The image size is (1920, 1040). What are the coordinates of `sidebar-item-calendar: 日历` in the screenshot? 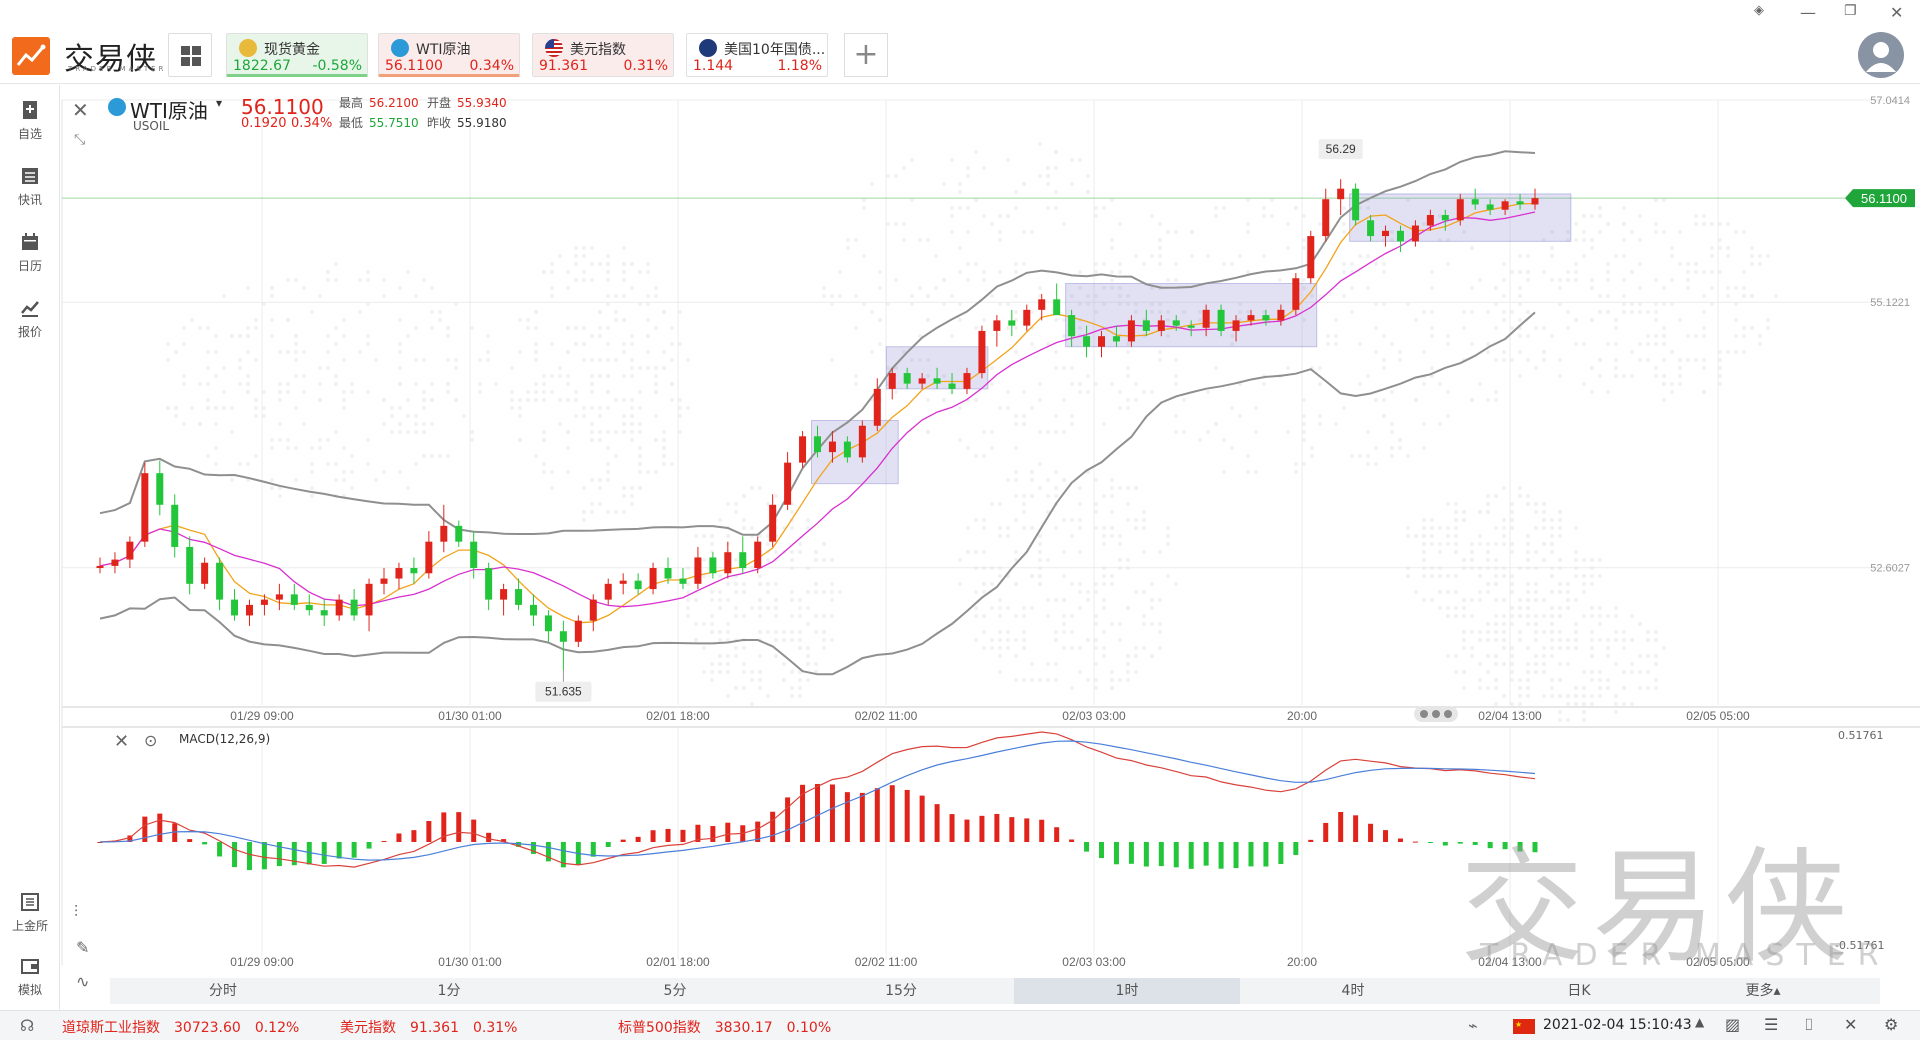 It's located at (30, 252).